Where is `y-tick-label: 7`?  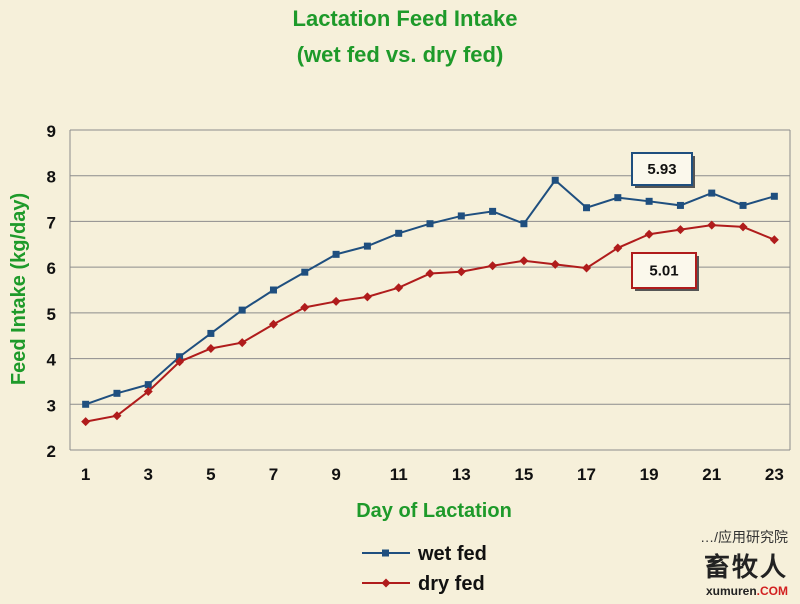 y-tick-label: 7 is located at coordinates (51, 222).